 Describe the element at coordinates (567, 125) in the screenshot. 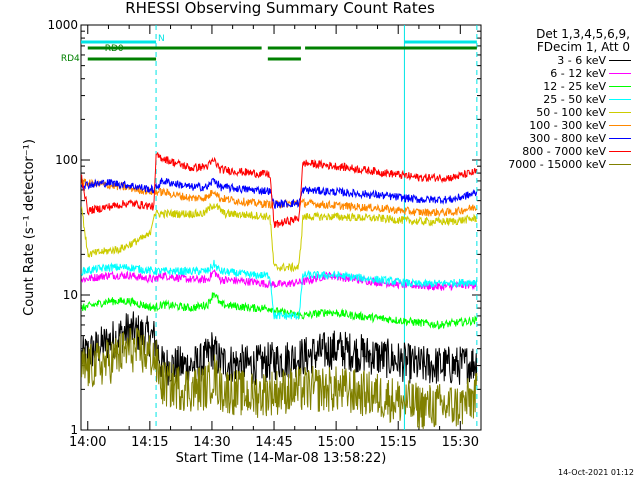

I see `legend-label: 100 - 300 keV` at that location.